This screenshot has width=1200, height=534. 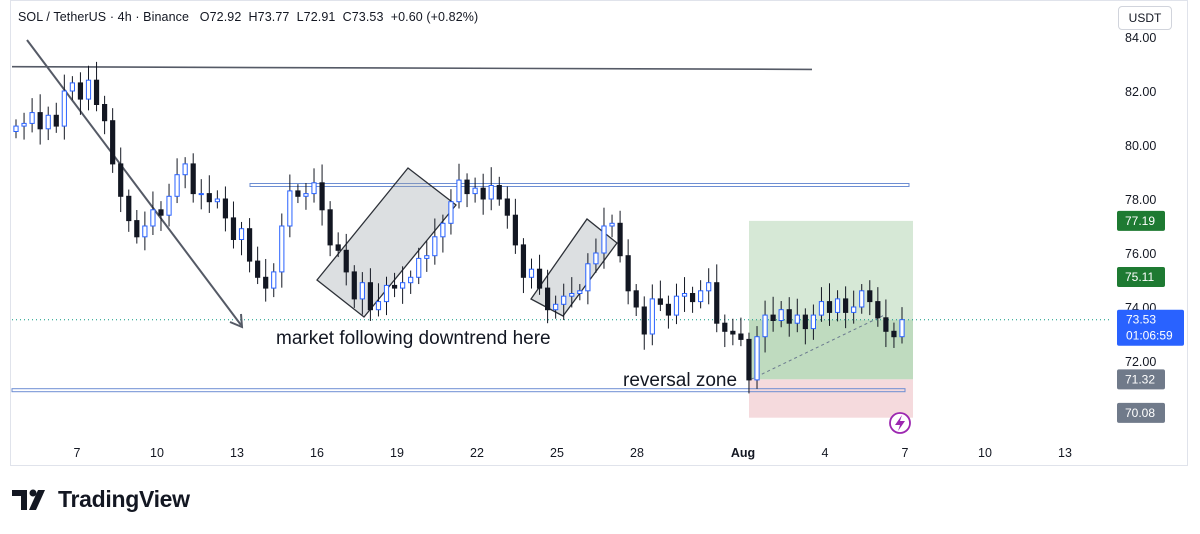 I want to click on y-tick-label: 78.00, so click(x=1140, y=200).